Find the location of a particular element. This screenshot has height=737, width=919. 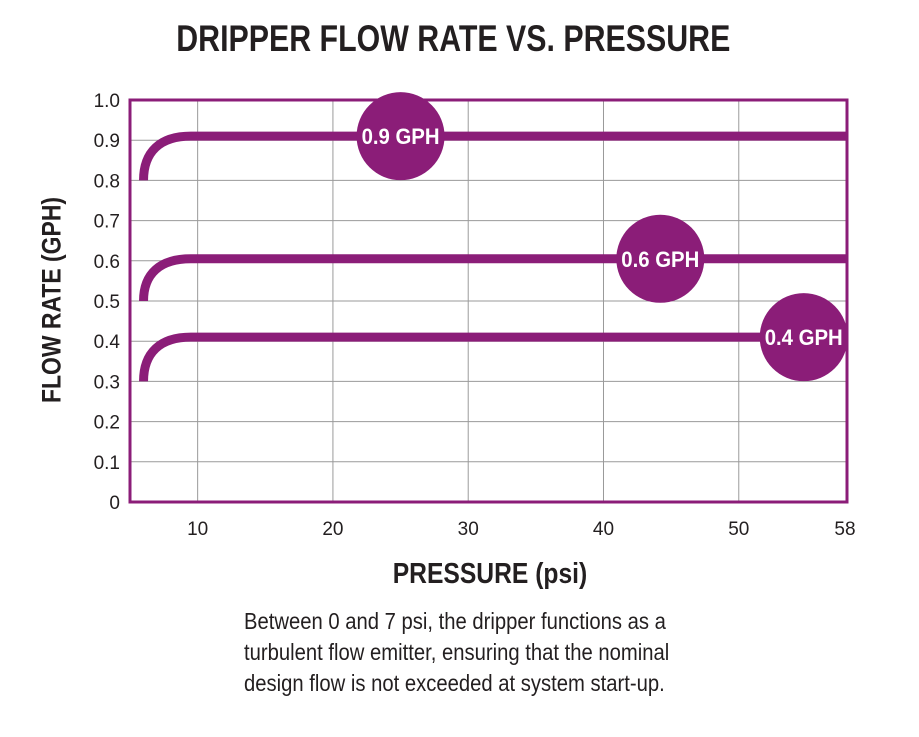

series-label-3: 0.4 GPH is located at coordinates (804, 337).